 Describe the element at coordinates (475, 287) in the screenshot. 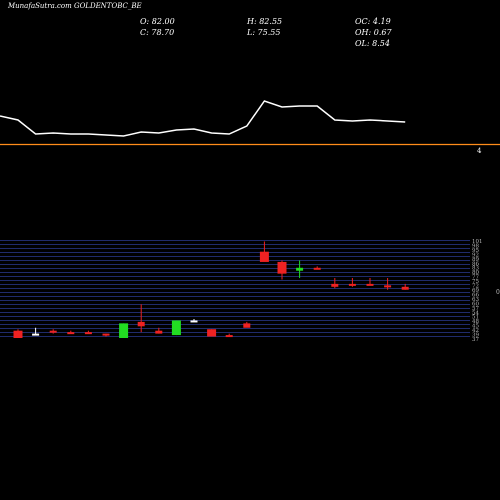

I see `axis-tick-label: 72` at that location.